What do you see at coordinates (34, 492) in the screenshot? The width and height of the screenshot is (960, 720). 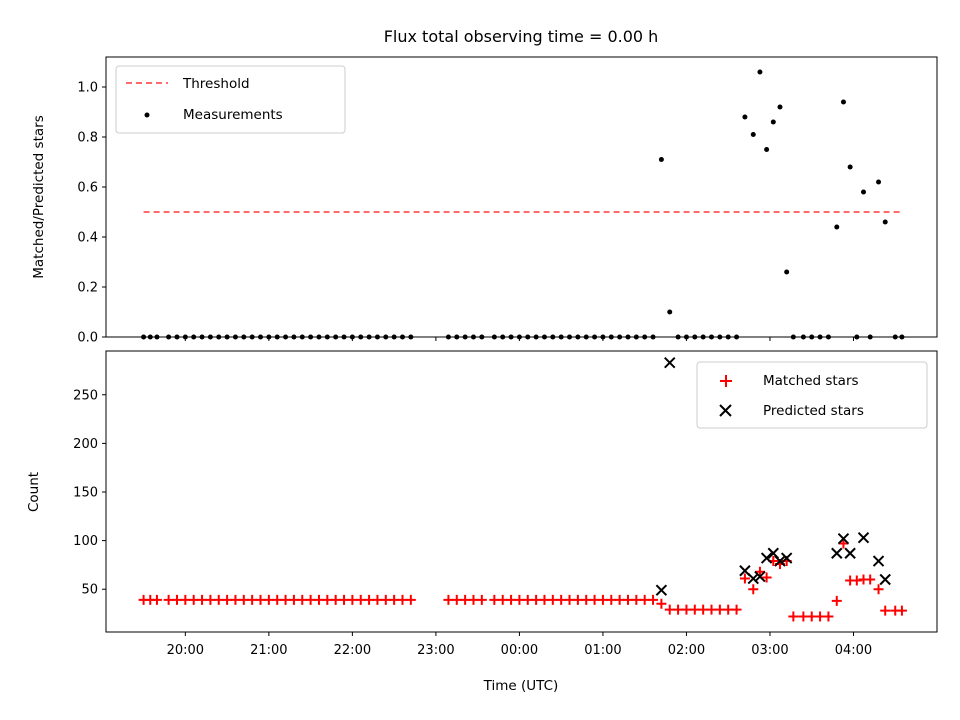 I see `bottom-y-axis-label: Count` at bounding box center [34, 492].